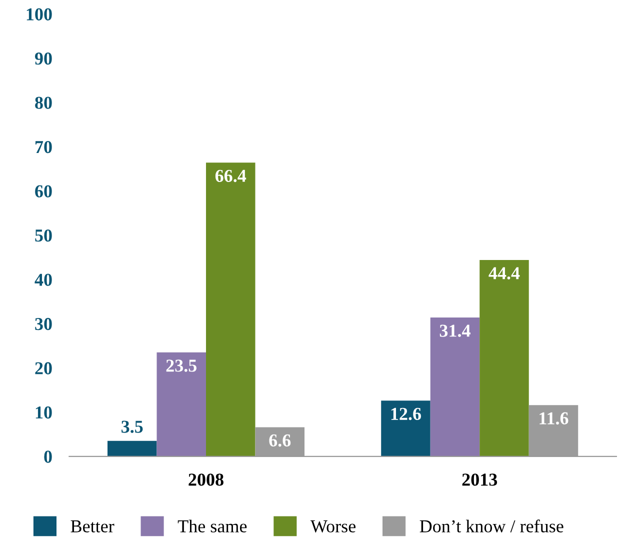  I want to click on data-label: 11.6, so click(554, 418).